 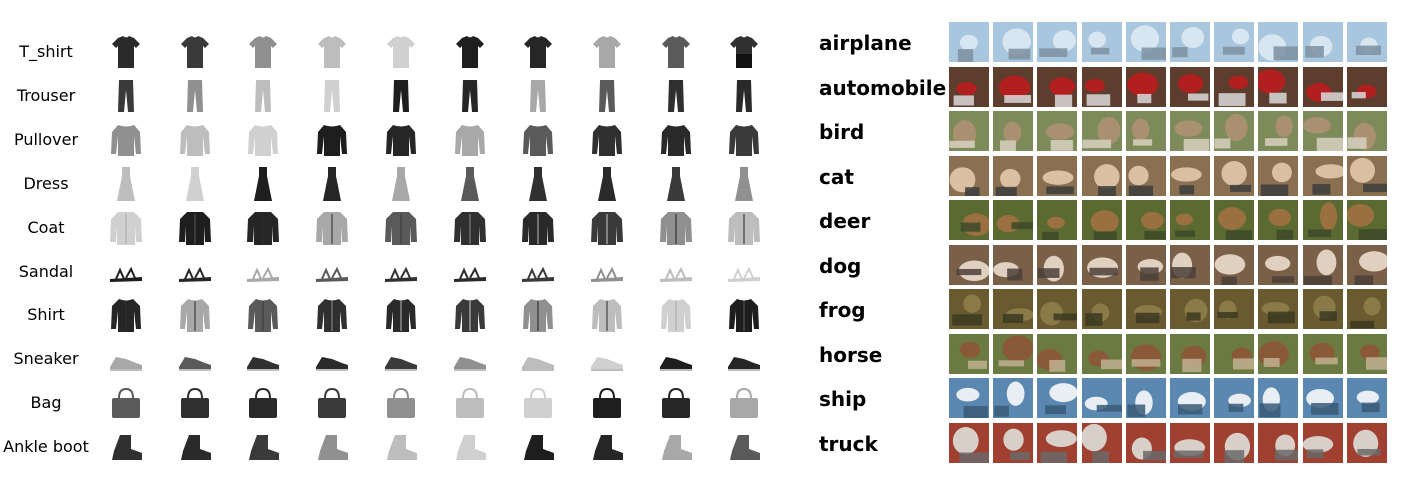 I want to click on shirt-icon, so click(x=470, y=315).